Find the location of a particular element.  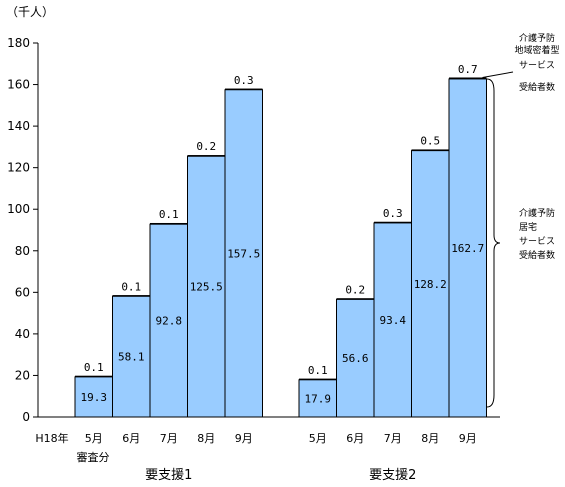

bar-value-label: 125.5 is located at coordinates (206, 287).